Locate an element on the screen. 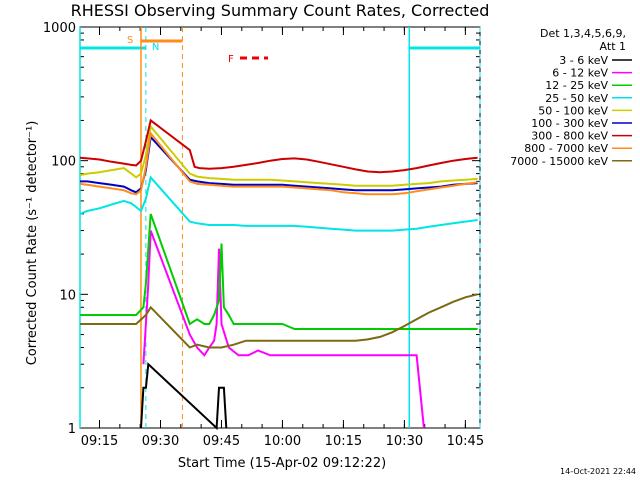 This screenshot has width=640, height=480. night-flag-label: N is located at coordinates (155, 47).